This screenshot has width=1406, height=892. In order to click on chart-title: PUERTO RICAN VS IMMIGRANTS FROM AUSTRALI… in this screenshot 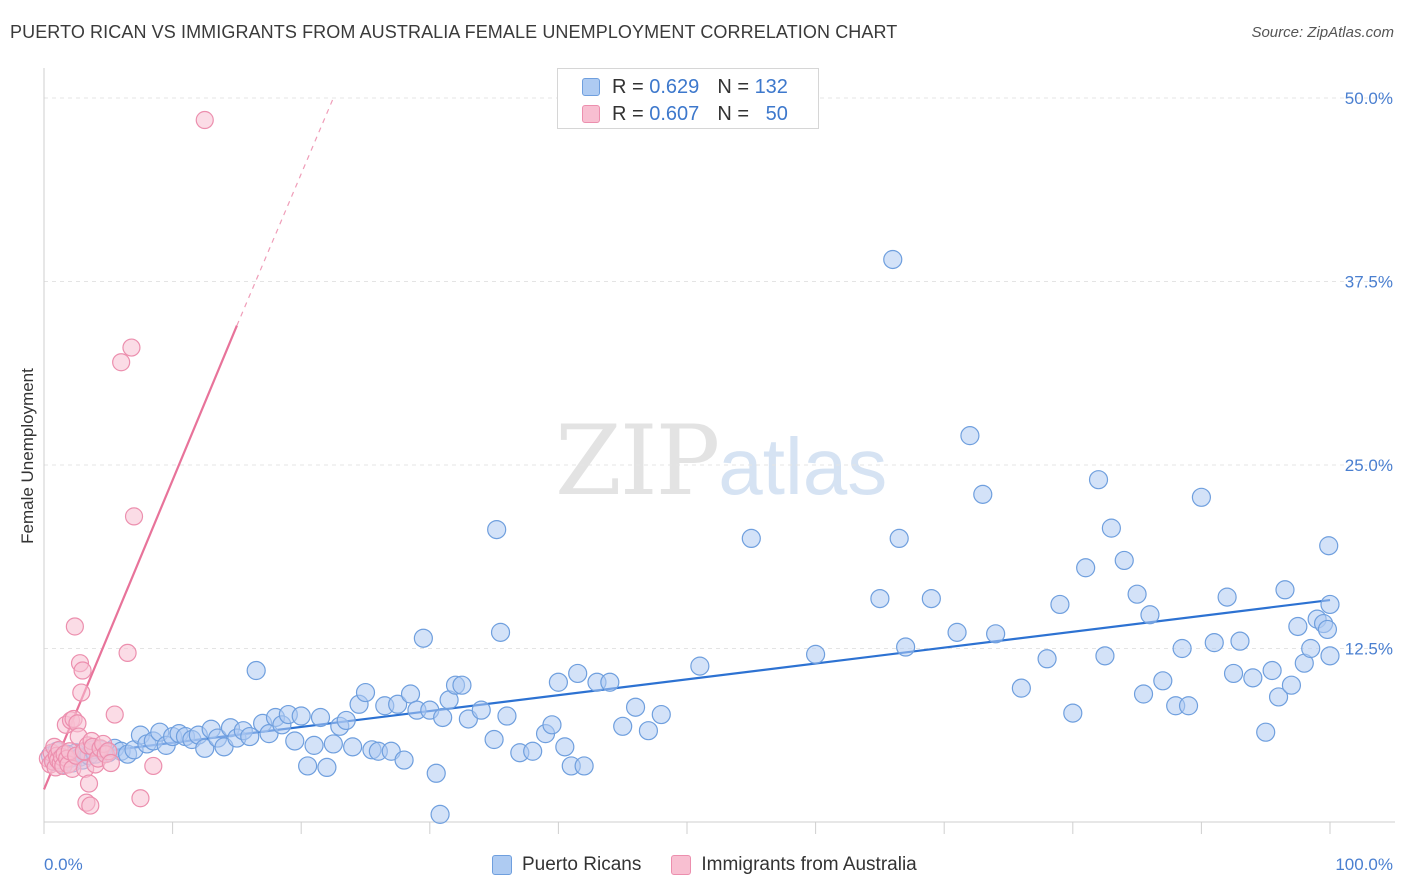, I will do `click(454, 32)`.